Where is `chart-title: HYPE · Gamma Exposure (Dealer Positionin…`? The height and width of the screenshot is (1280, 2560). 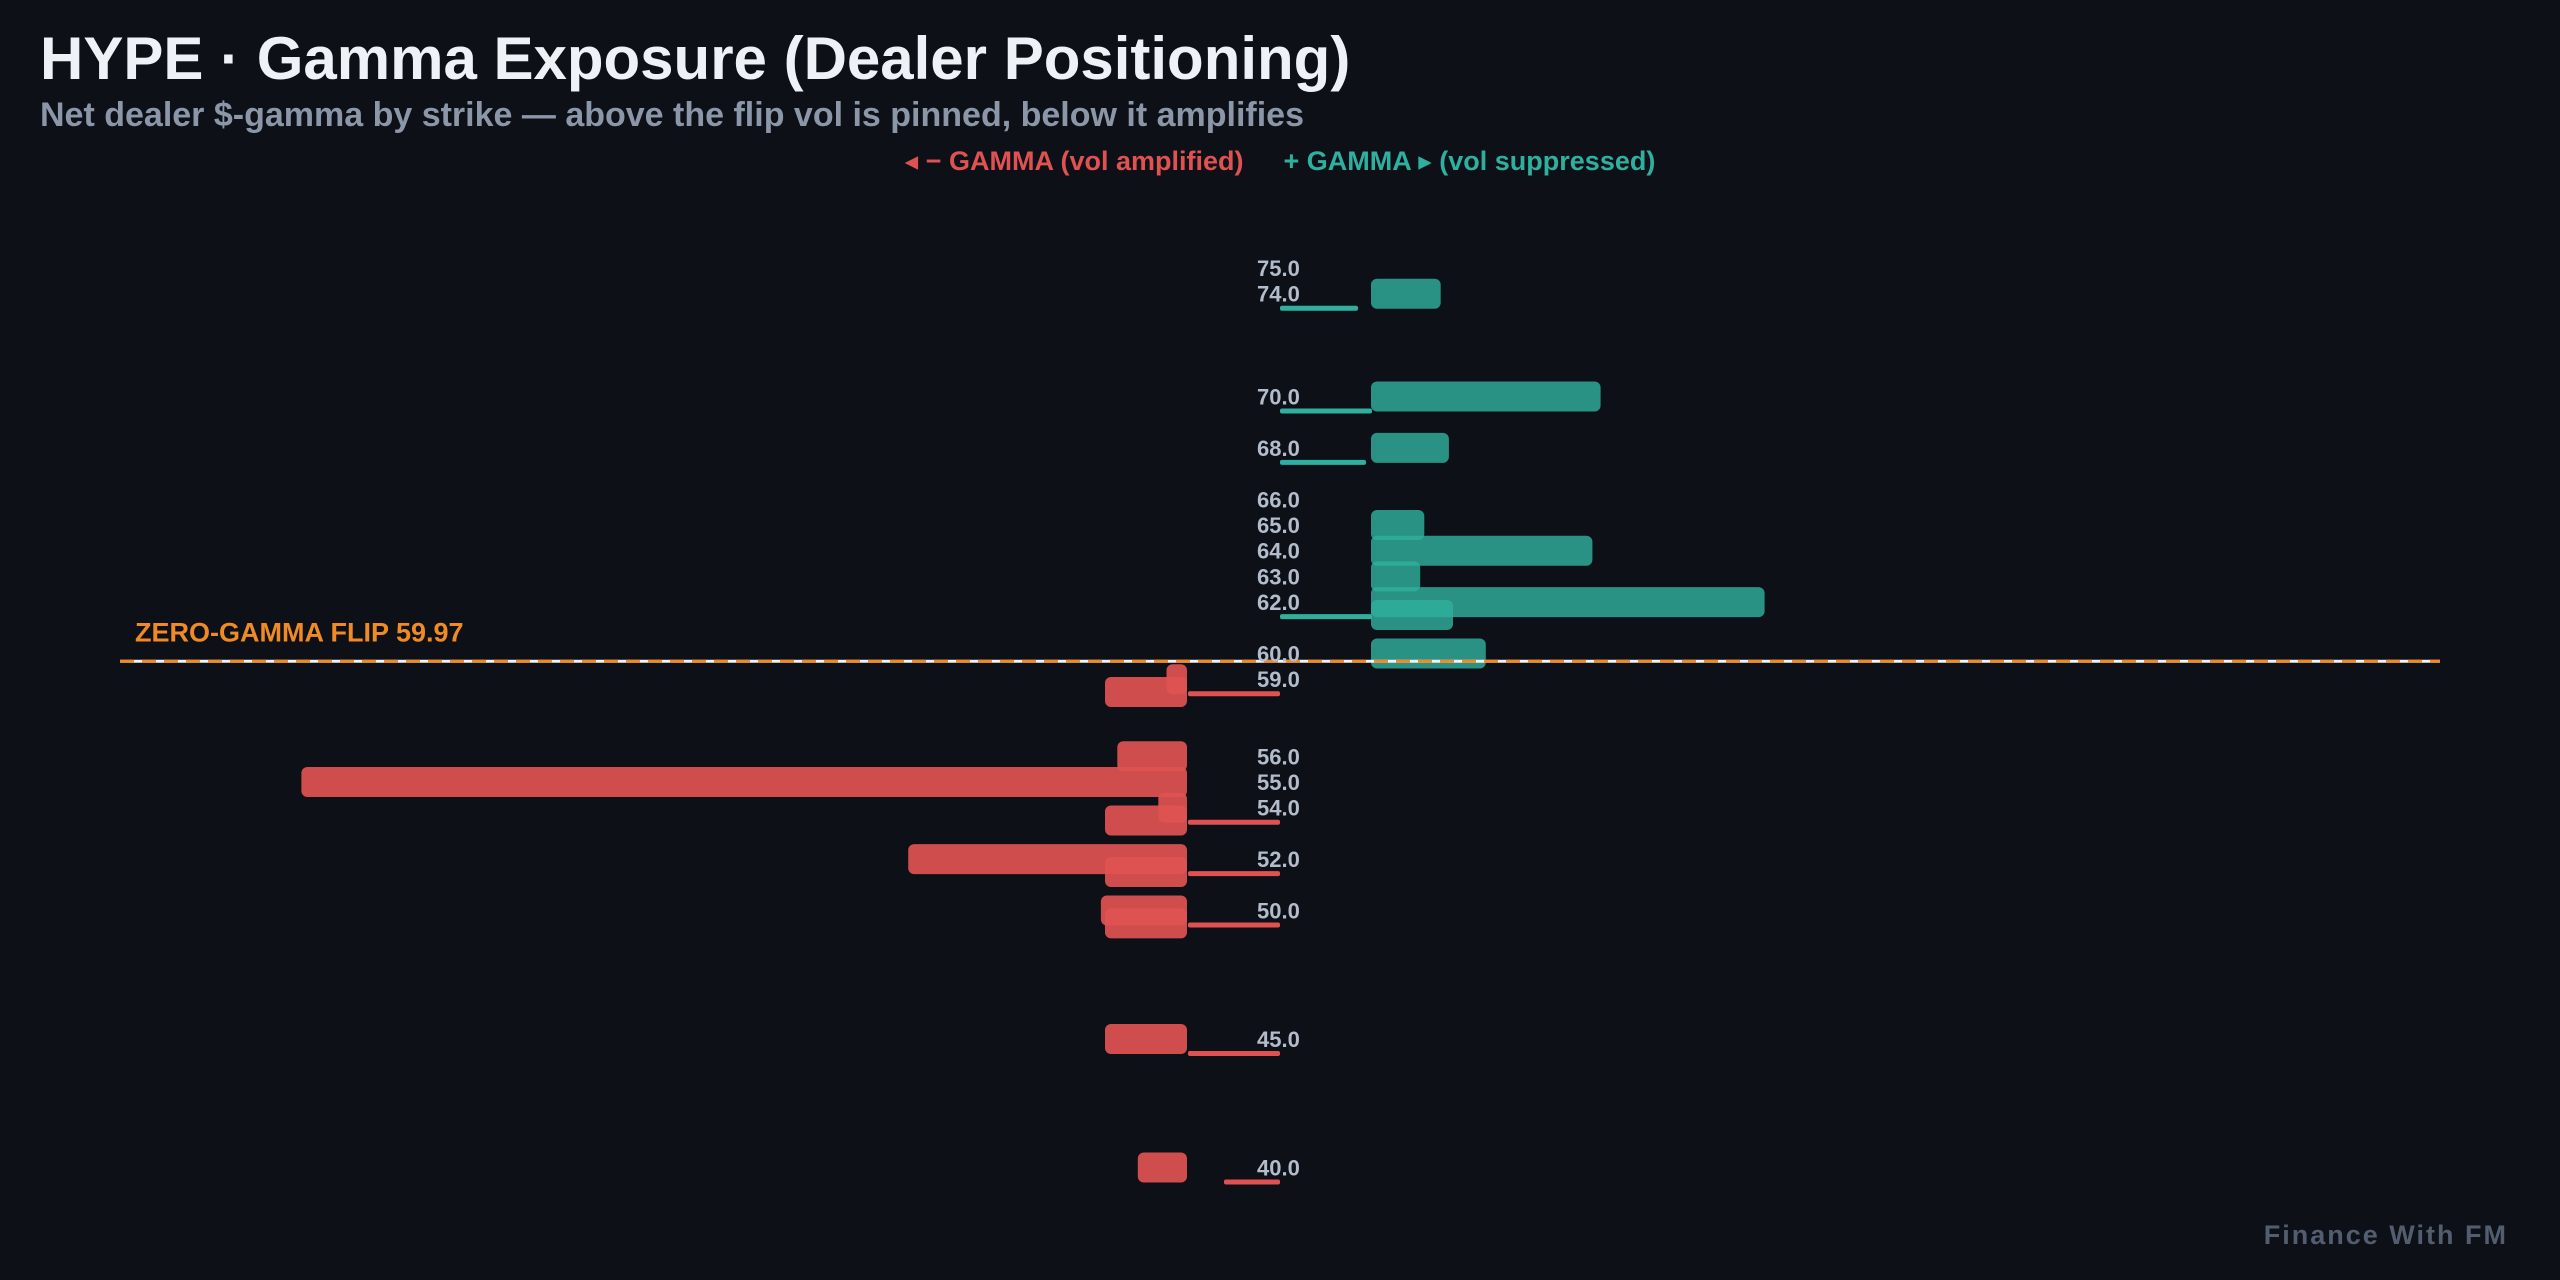
chart-title: HYPE · Gamma Exposure (Dealer Positionin… is located at coordinates (695, 58).